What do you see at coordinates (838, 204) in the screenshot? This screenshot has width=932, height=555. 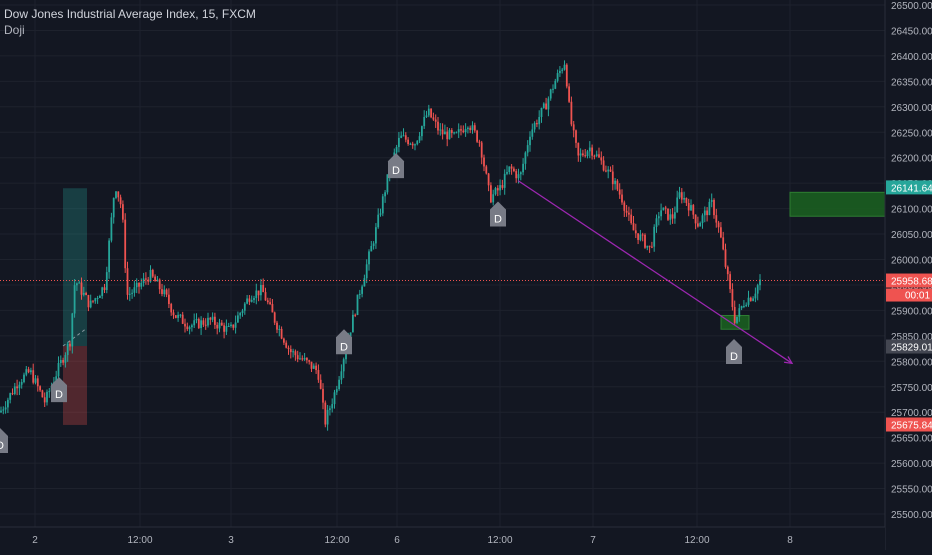 I see `green-zone-rectangle` at bounding box center [838, 204].